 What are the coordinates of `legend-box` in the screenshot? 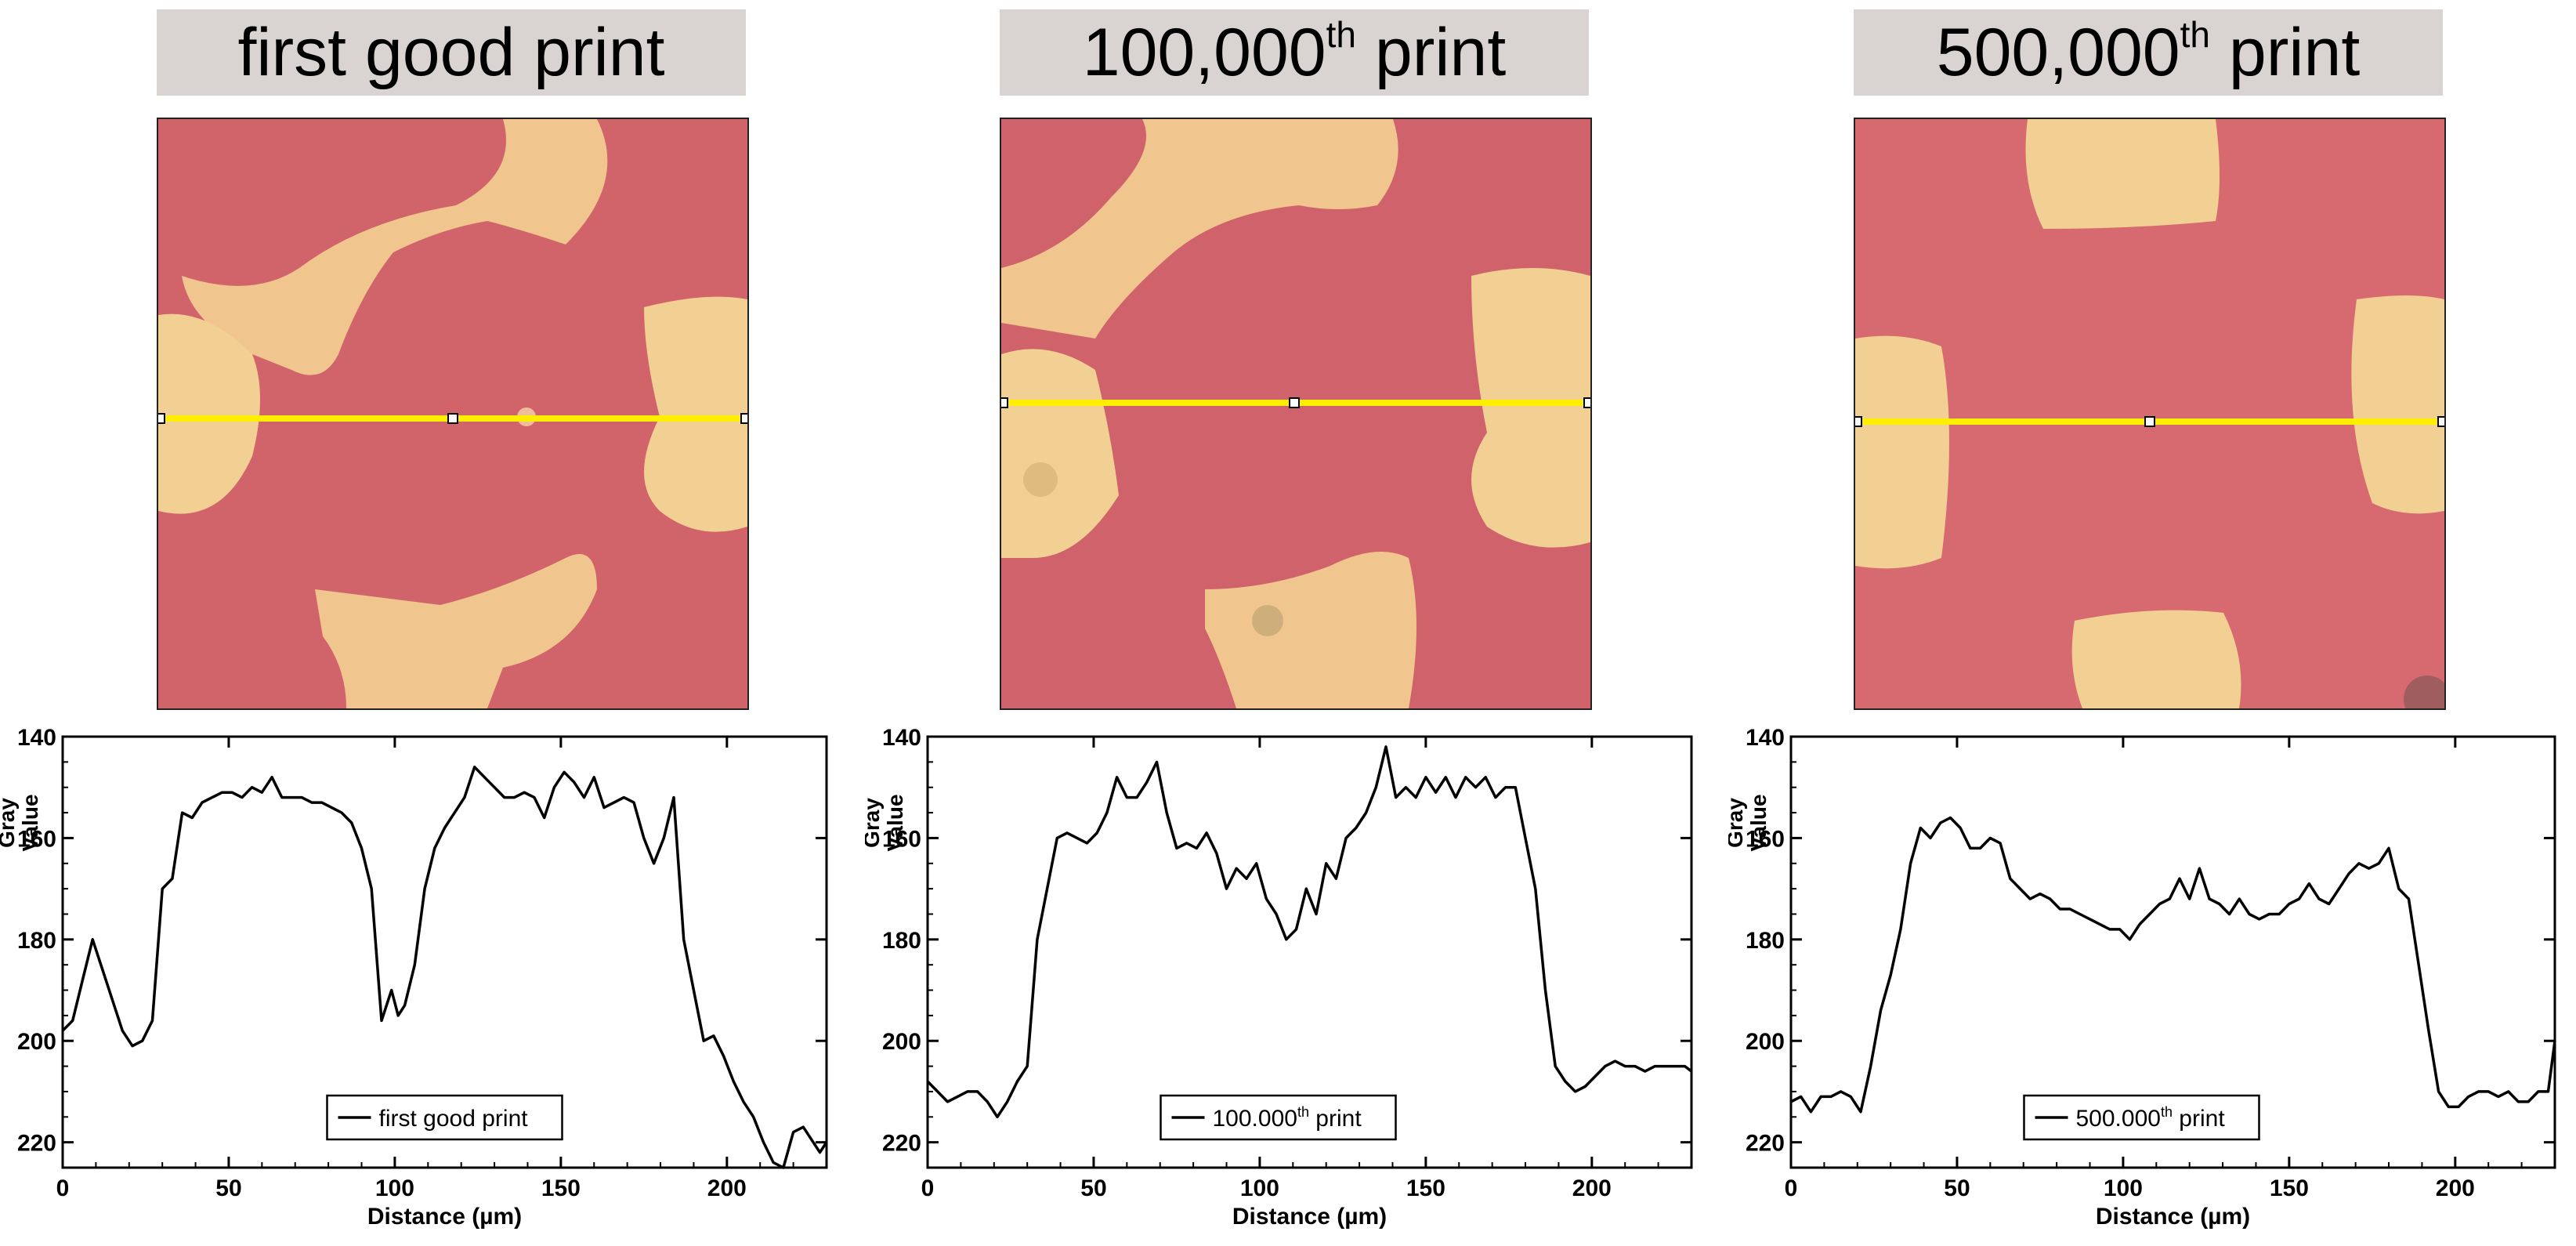 It's located at (1279, 1117).